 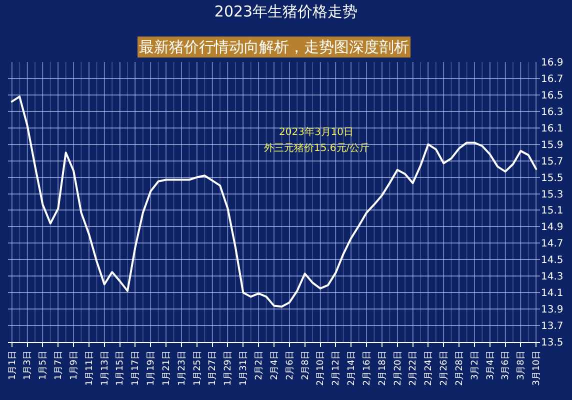 I want to click on x-tick-label: 1月11日, so click(x=89, y=368).